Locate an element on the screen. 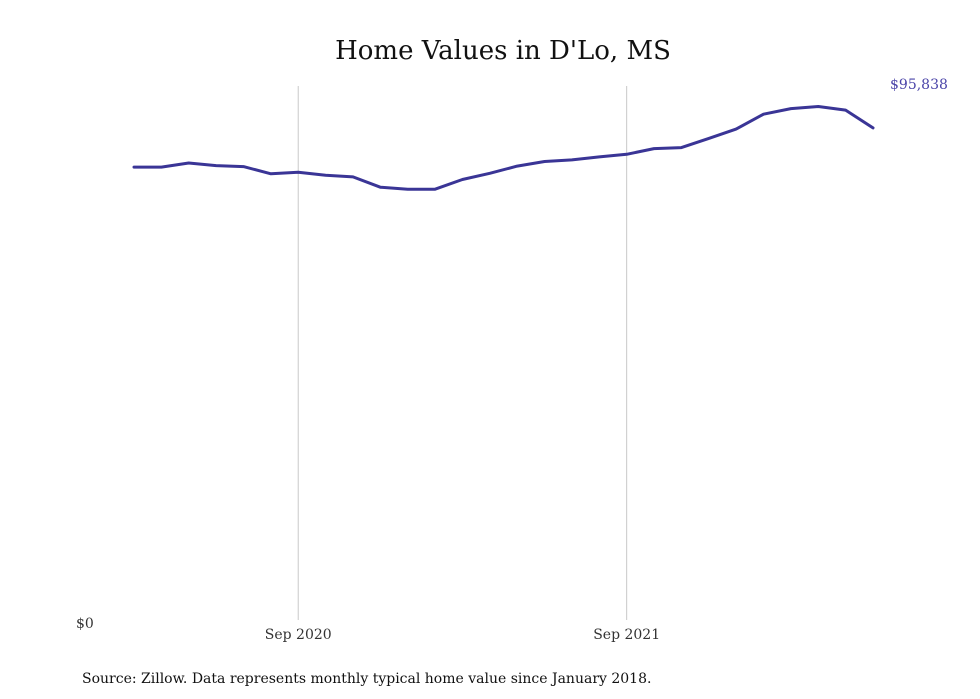 The height and width of the screenshot is (699, 980). end-value-label: $95,838 is located at coordinates (919, 85).